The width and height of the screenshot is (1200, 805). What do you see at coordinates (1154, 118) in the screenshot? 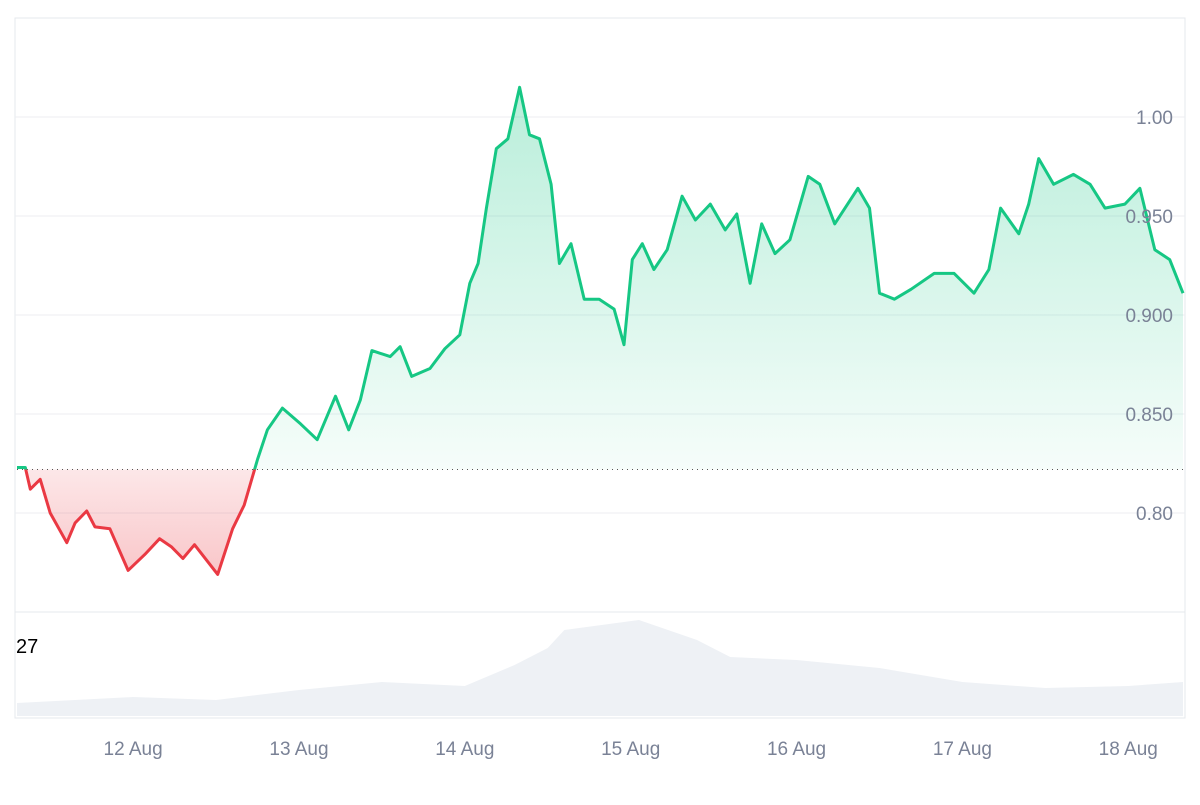
I see `y-tick-label: 1.00` at bounding box center [1154, 118].